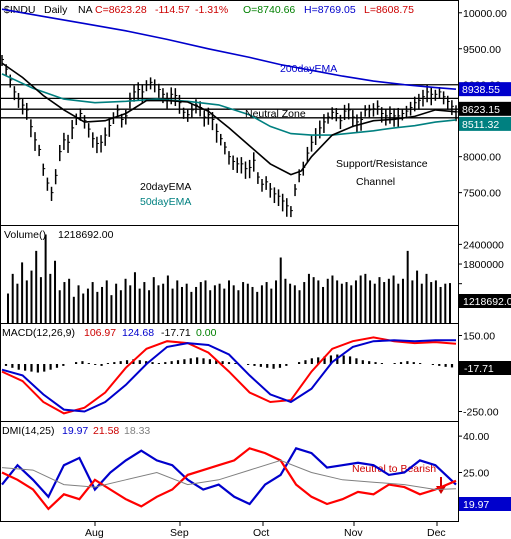 This screenshot has width=511, height=539. I want to click on y-tick-label: 40.00, so click(476, 437).